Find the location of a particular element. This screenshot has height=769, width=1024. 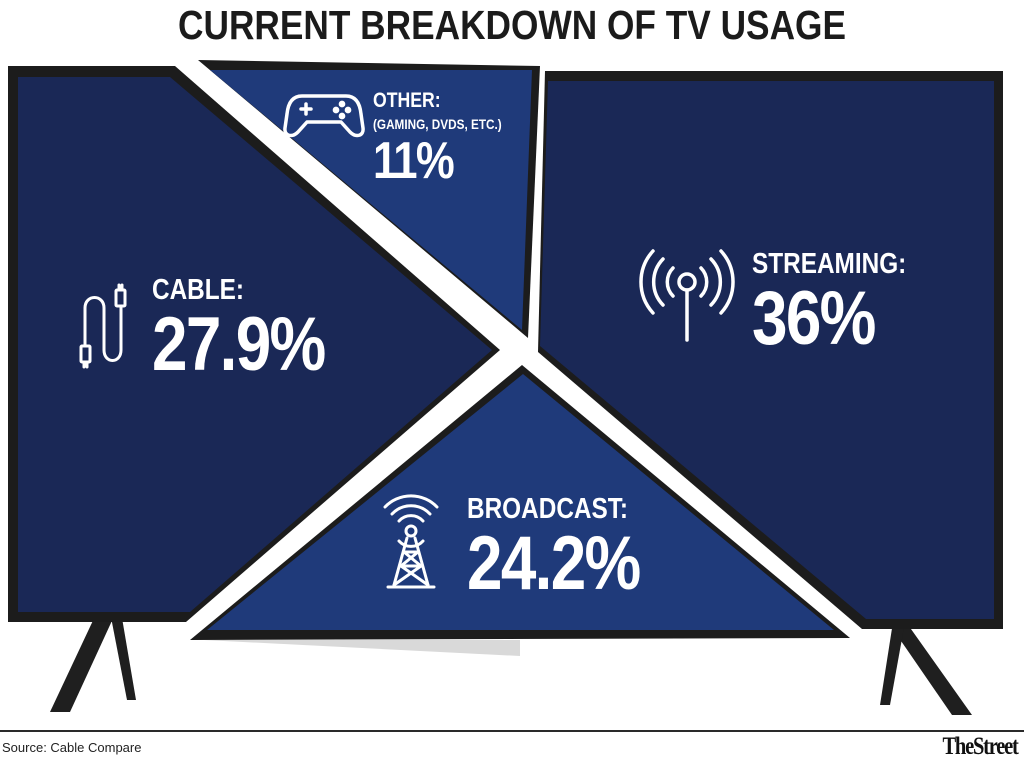

slice-label-other: OTHER: is located at coordinates (407, 100).